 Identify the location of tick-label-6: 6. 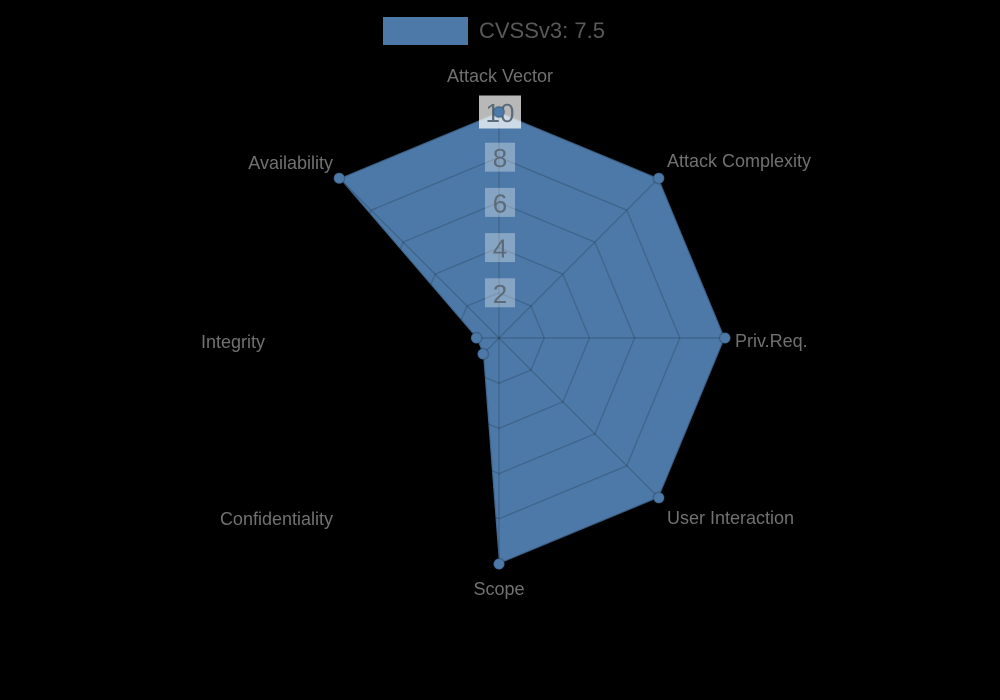
(500, 203).